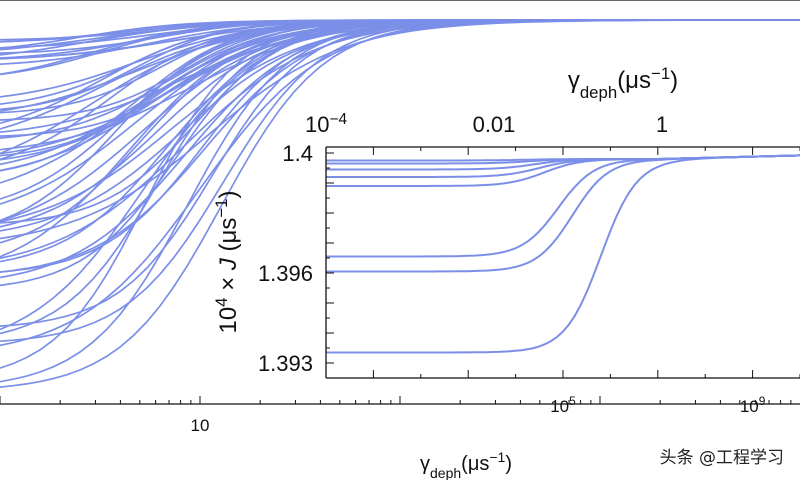  I want to click on inset-top-axis-title: γdeph(μs−1), so click(623, 83).